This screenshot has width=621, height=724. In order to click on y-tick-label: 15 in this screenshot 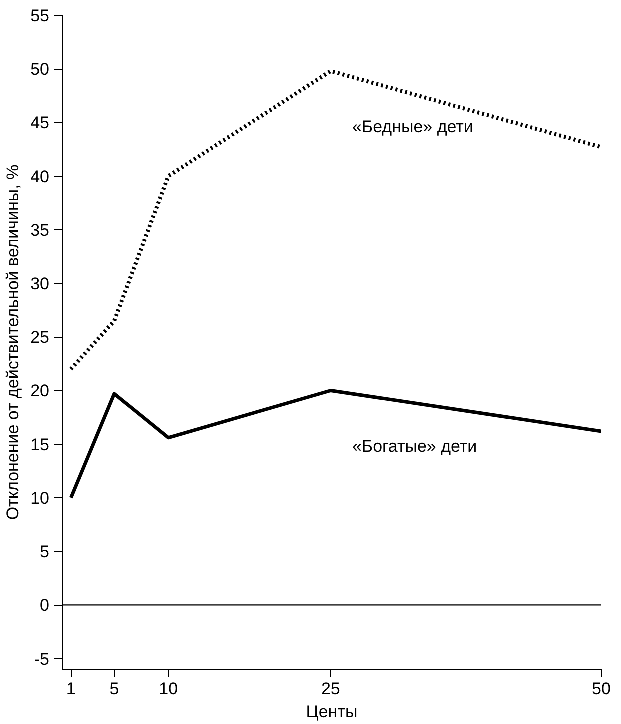, I will do `click(40, 444)`.